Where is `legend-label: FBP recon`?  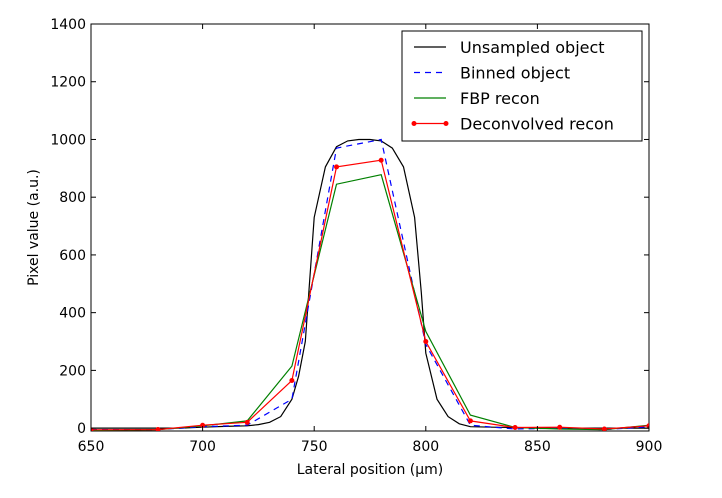 legend-label: FBP recon is located at coordinates (500, 98).